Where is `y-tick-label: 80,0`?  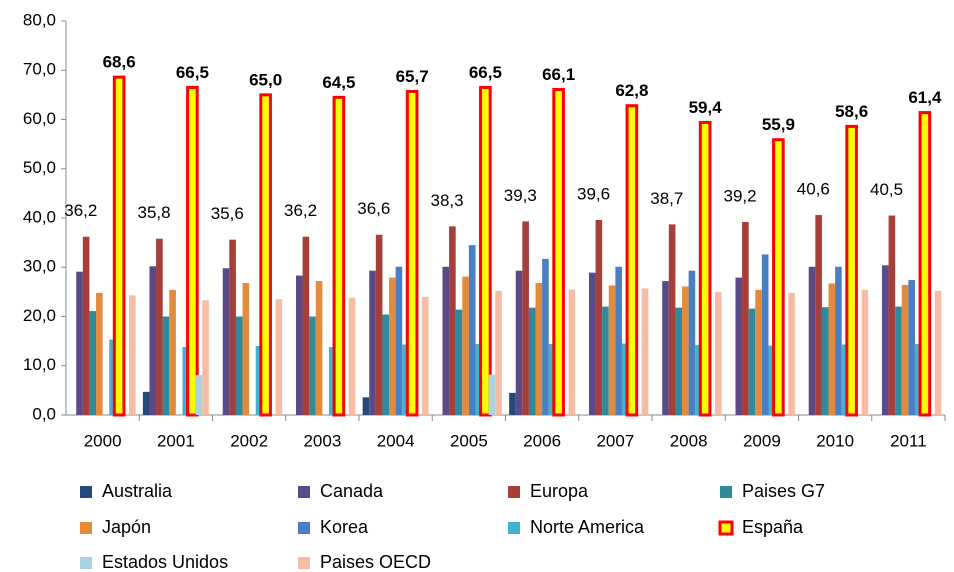 y-tick-label: 80,0 is located at coordinates (39, 19).